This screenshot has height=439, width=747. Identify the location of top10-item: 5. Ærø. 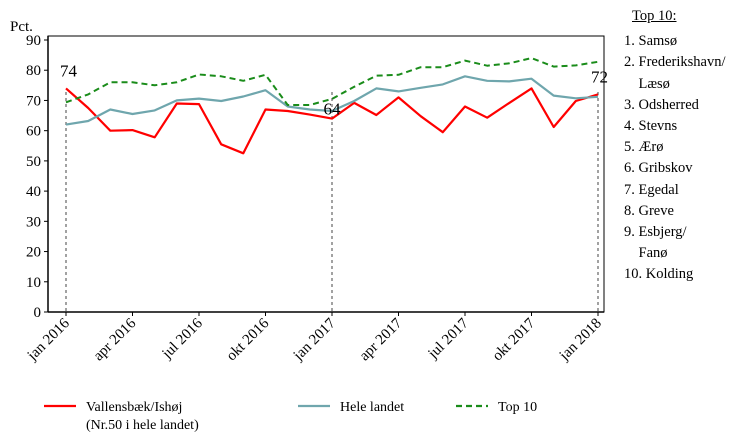
(644, 147).